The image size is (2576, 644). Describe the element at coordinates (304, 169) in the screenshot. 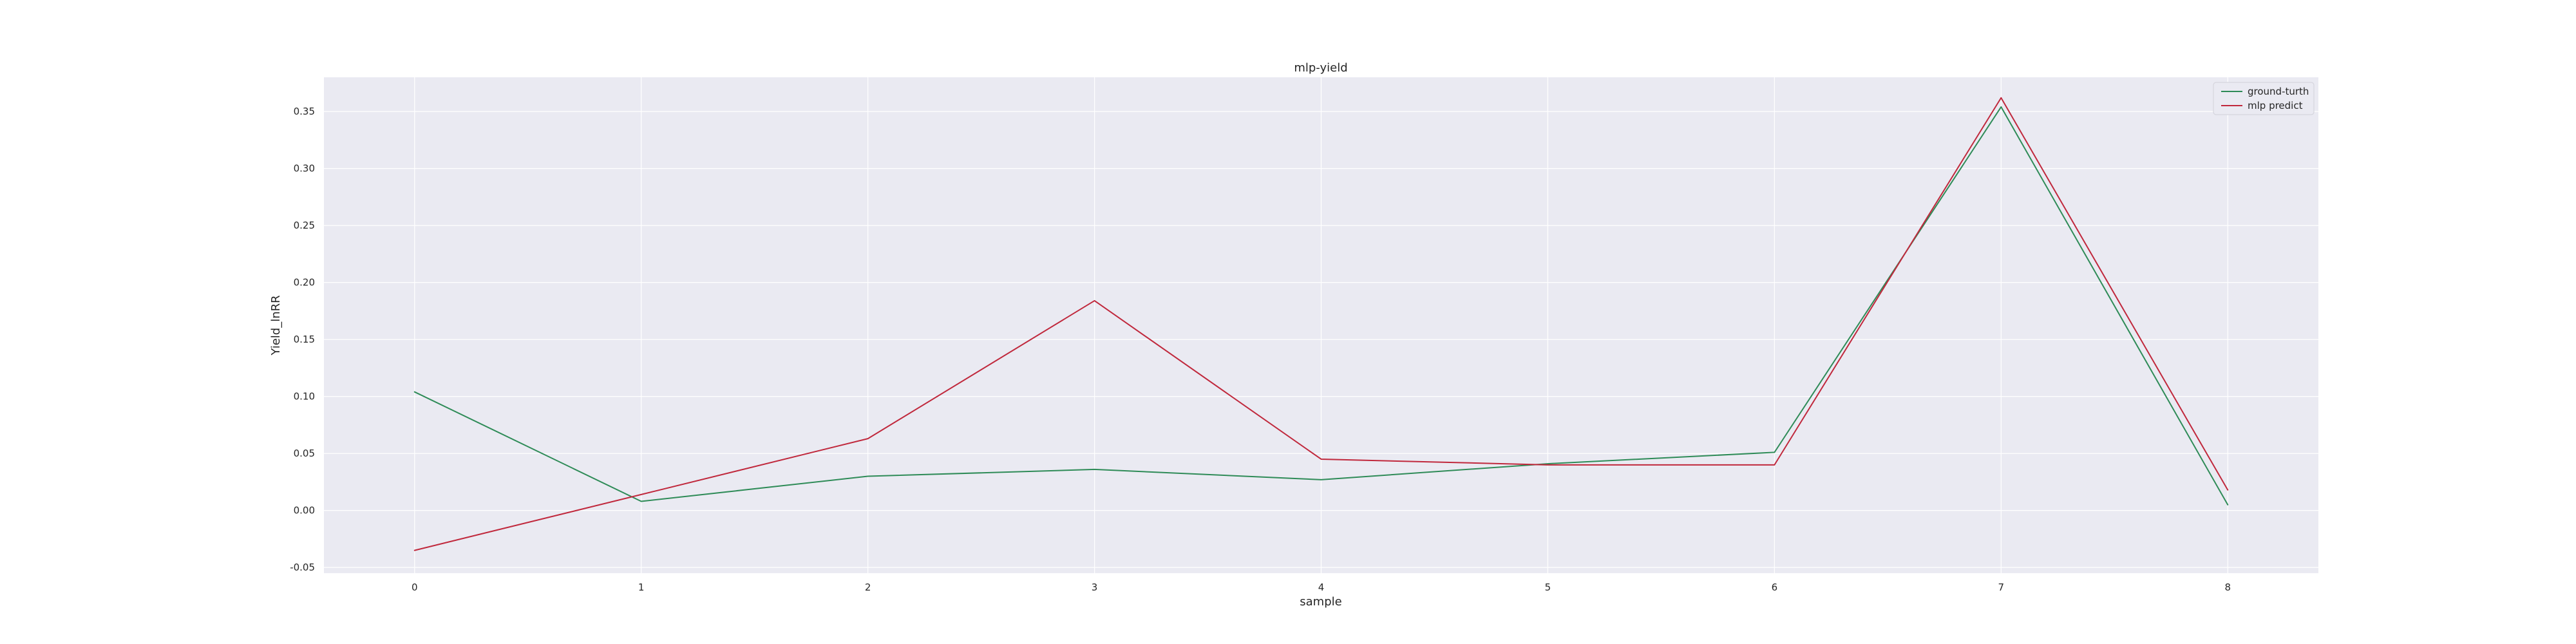

I see `y-tick-label: 0.30` at that location.